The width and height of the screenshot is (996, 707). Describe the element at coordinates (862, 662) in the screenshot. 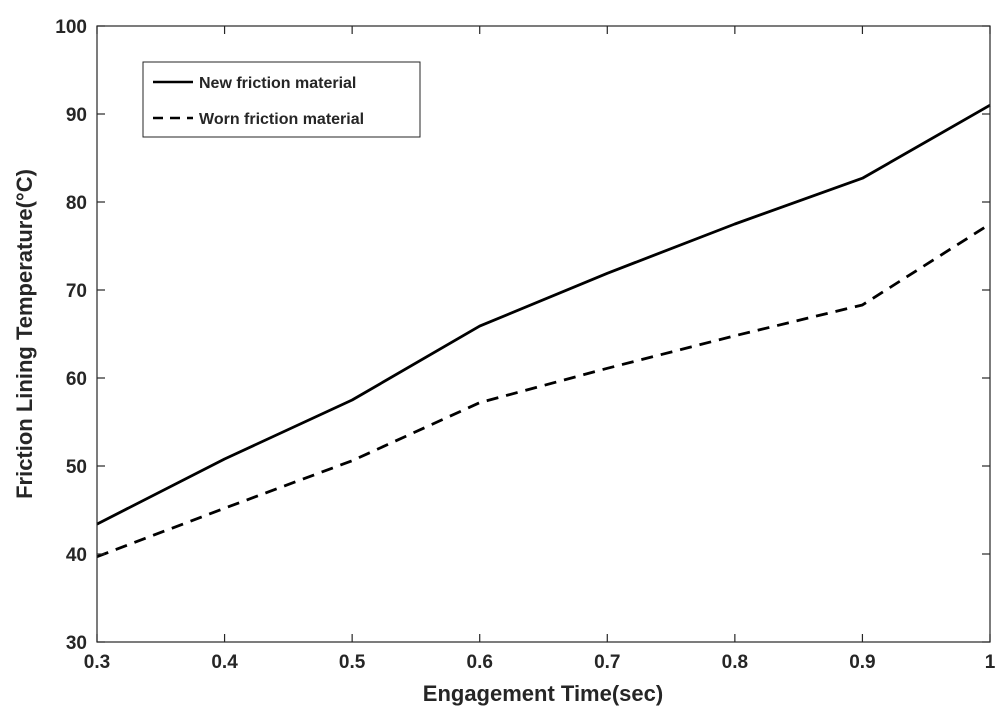

I see `x-tick-label: 0.9` at that location.